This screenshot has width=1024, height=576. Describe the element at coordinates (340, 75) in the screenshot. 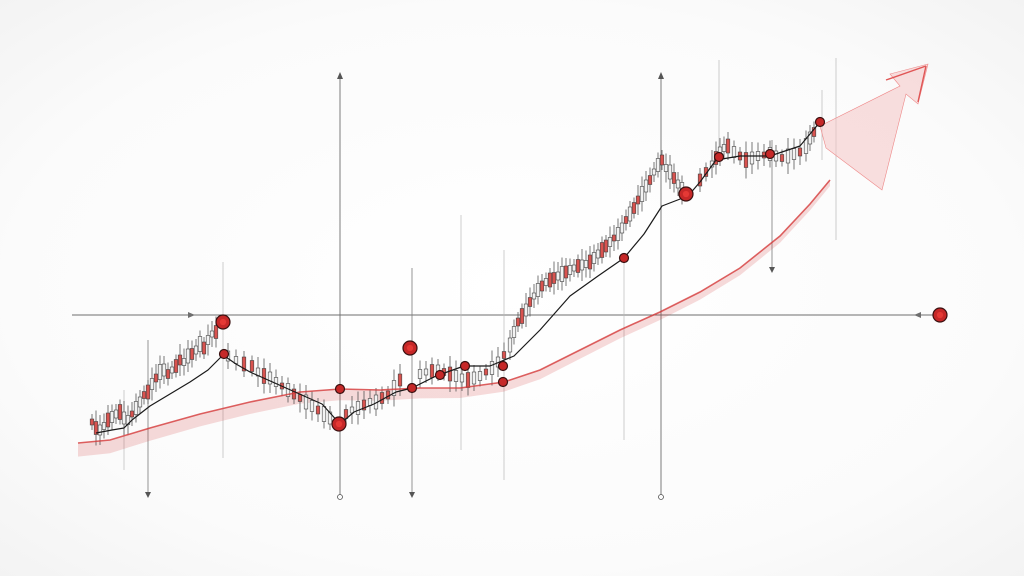

I see `arrow-up-icon` at that location.